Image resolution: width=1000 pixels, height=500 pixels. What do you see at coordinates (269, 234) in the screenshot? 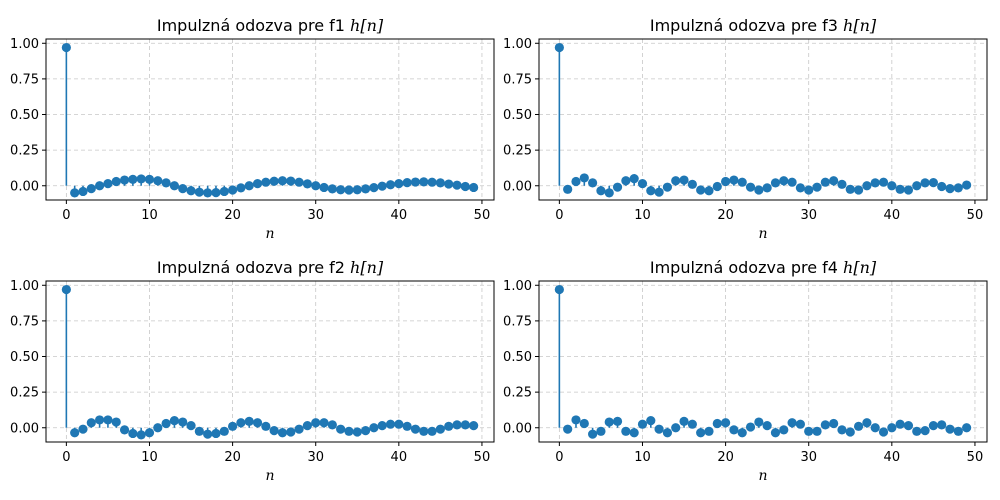
I see `x-axis-label: n` at bounding box center [269, 234].